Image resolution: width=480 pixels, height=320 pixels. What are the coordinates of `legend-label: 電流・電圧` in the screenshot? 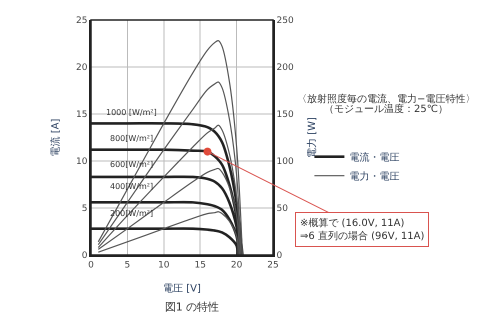 It's located at (374, 158).